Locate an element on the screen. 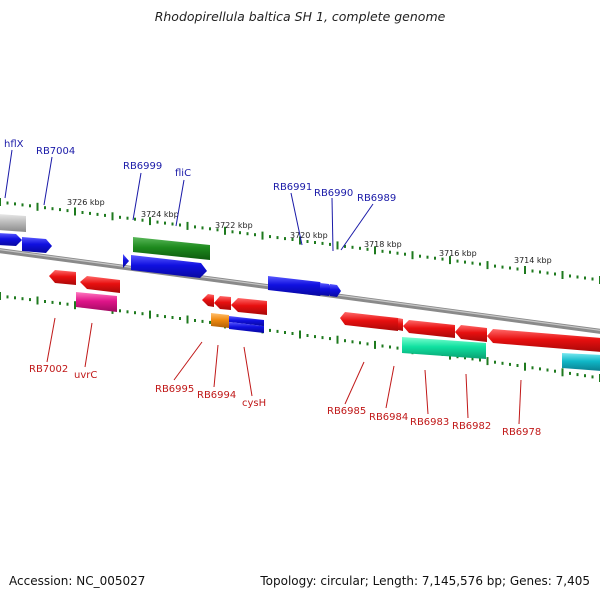 This screenshot has width=600, height=600. gene-label: RB6978 is located at coordinates (521, 432).